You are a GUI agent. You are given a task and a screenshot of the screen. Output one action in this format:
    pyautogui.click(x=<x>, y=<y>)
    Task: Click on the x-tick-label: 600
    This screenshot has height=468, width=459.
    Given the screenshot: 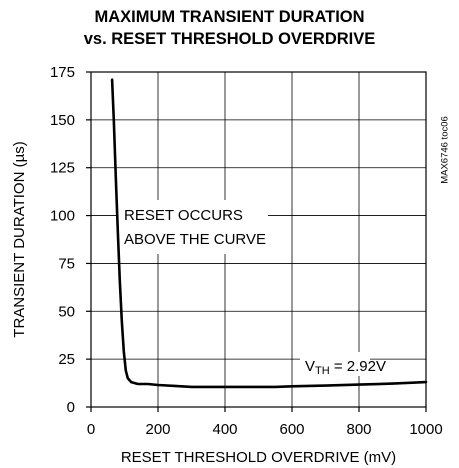 What is the action you would take?
    pyautogui.click(x=291, y=429)
    